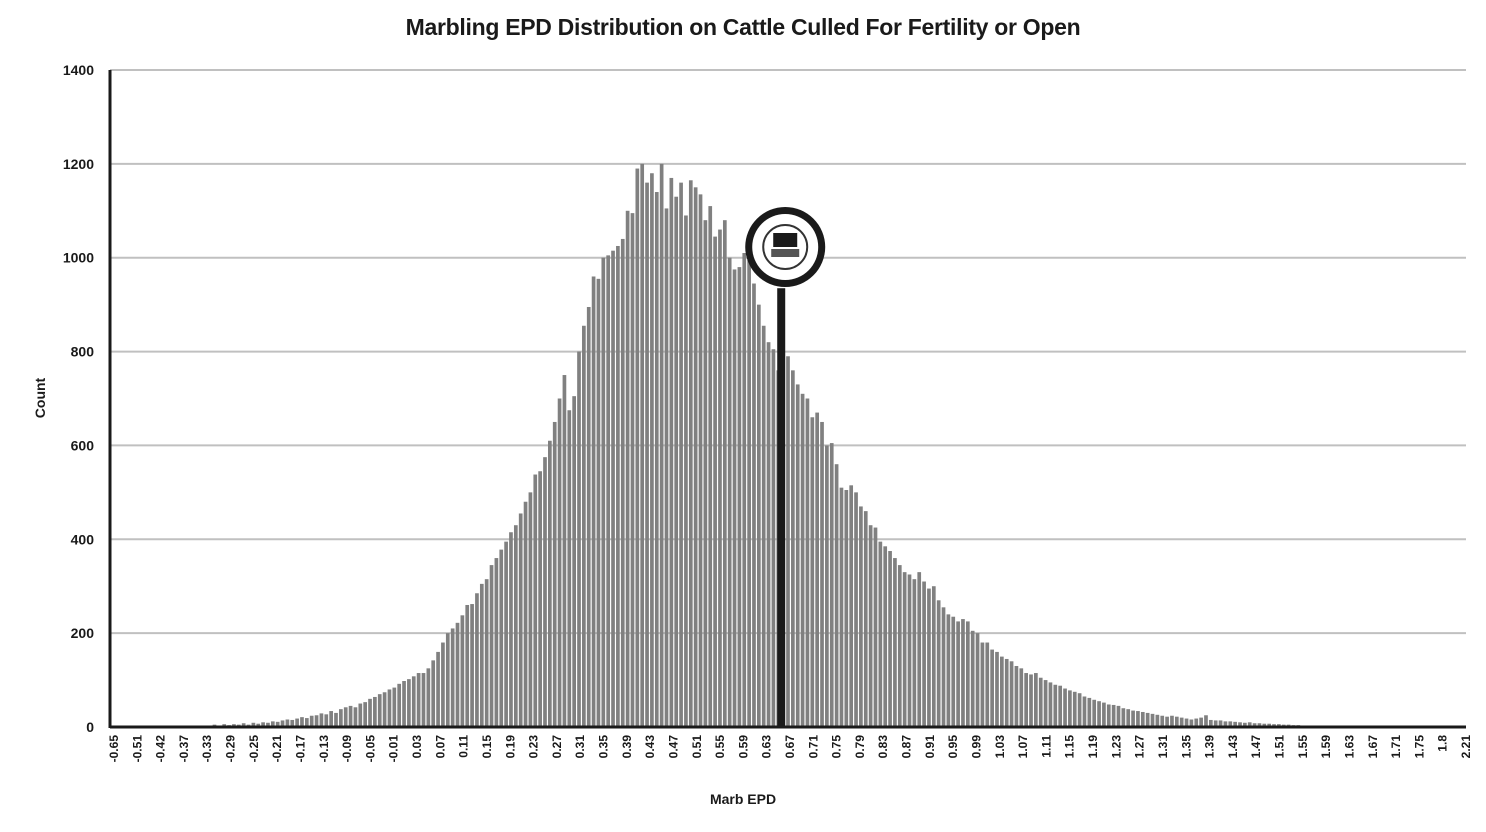 The height and width of the screenshot is (832, 1486). Describe the element at coordinates (78, 398) in the screenshot. I see `y-tick-labels: 0 200 400 600 800 1000 1200 1400` at that location.